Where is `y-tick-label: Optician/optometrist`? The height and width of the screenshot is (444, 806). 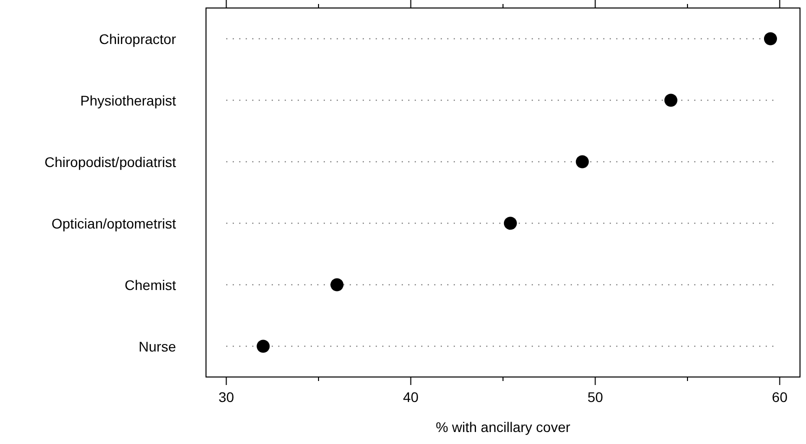 y-tick-label: Optician/optometrist is located at coordinates (114, 223).